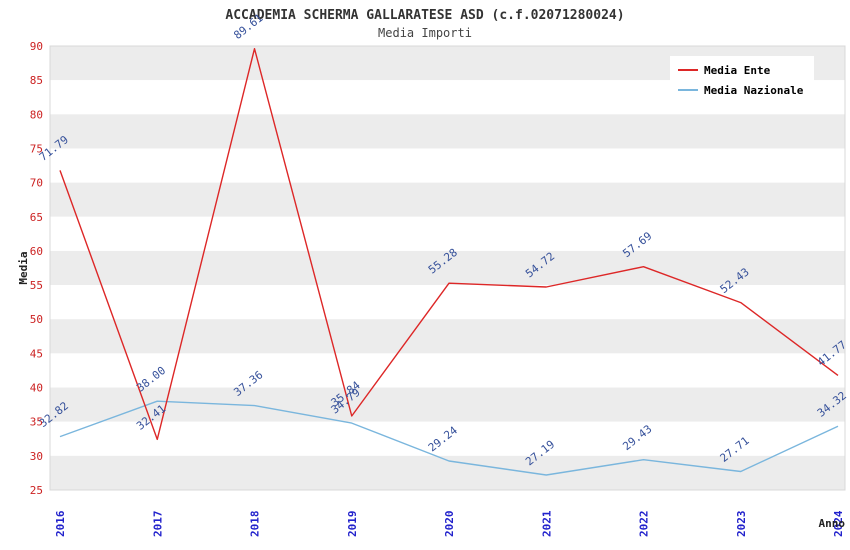 Image resolution: width=850 pixels, height=550 pixels. Describe the element at coordinates (23, 267) in the screenshot. I see `y-axis-title: Media` at that location.